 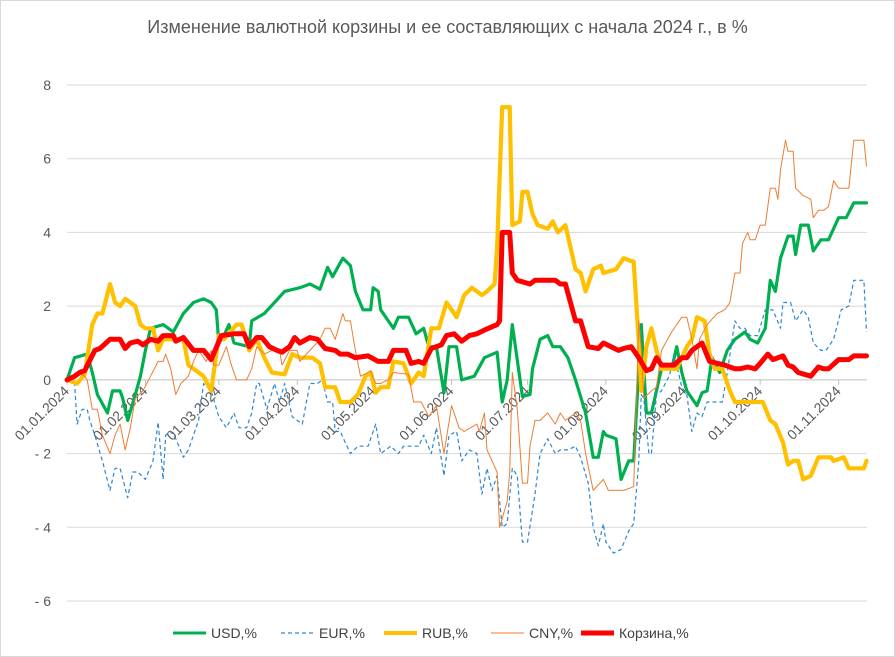 What do you see at coordinates (814, 413) in the screenshot?
I see `x-tick-label: 01.11.2024` at bounding box center [814, 413].